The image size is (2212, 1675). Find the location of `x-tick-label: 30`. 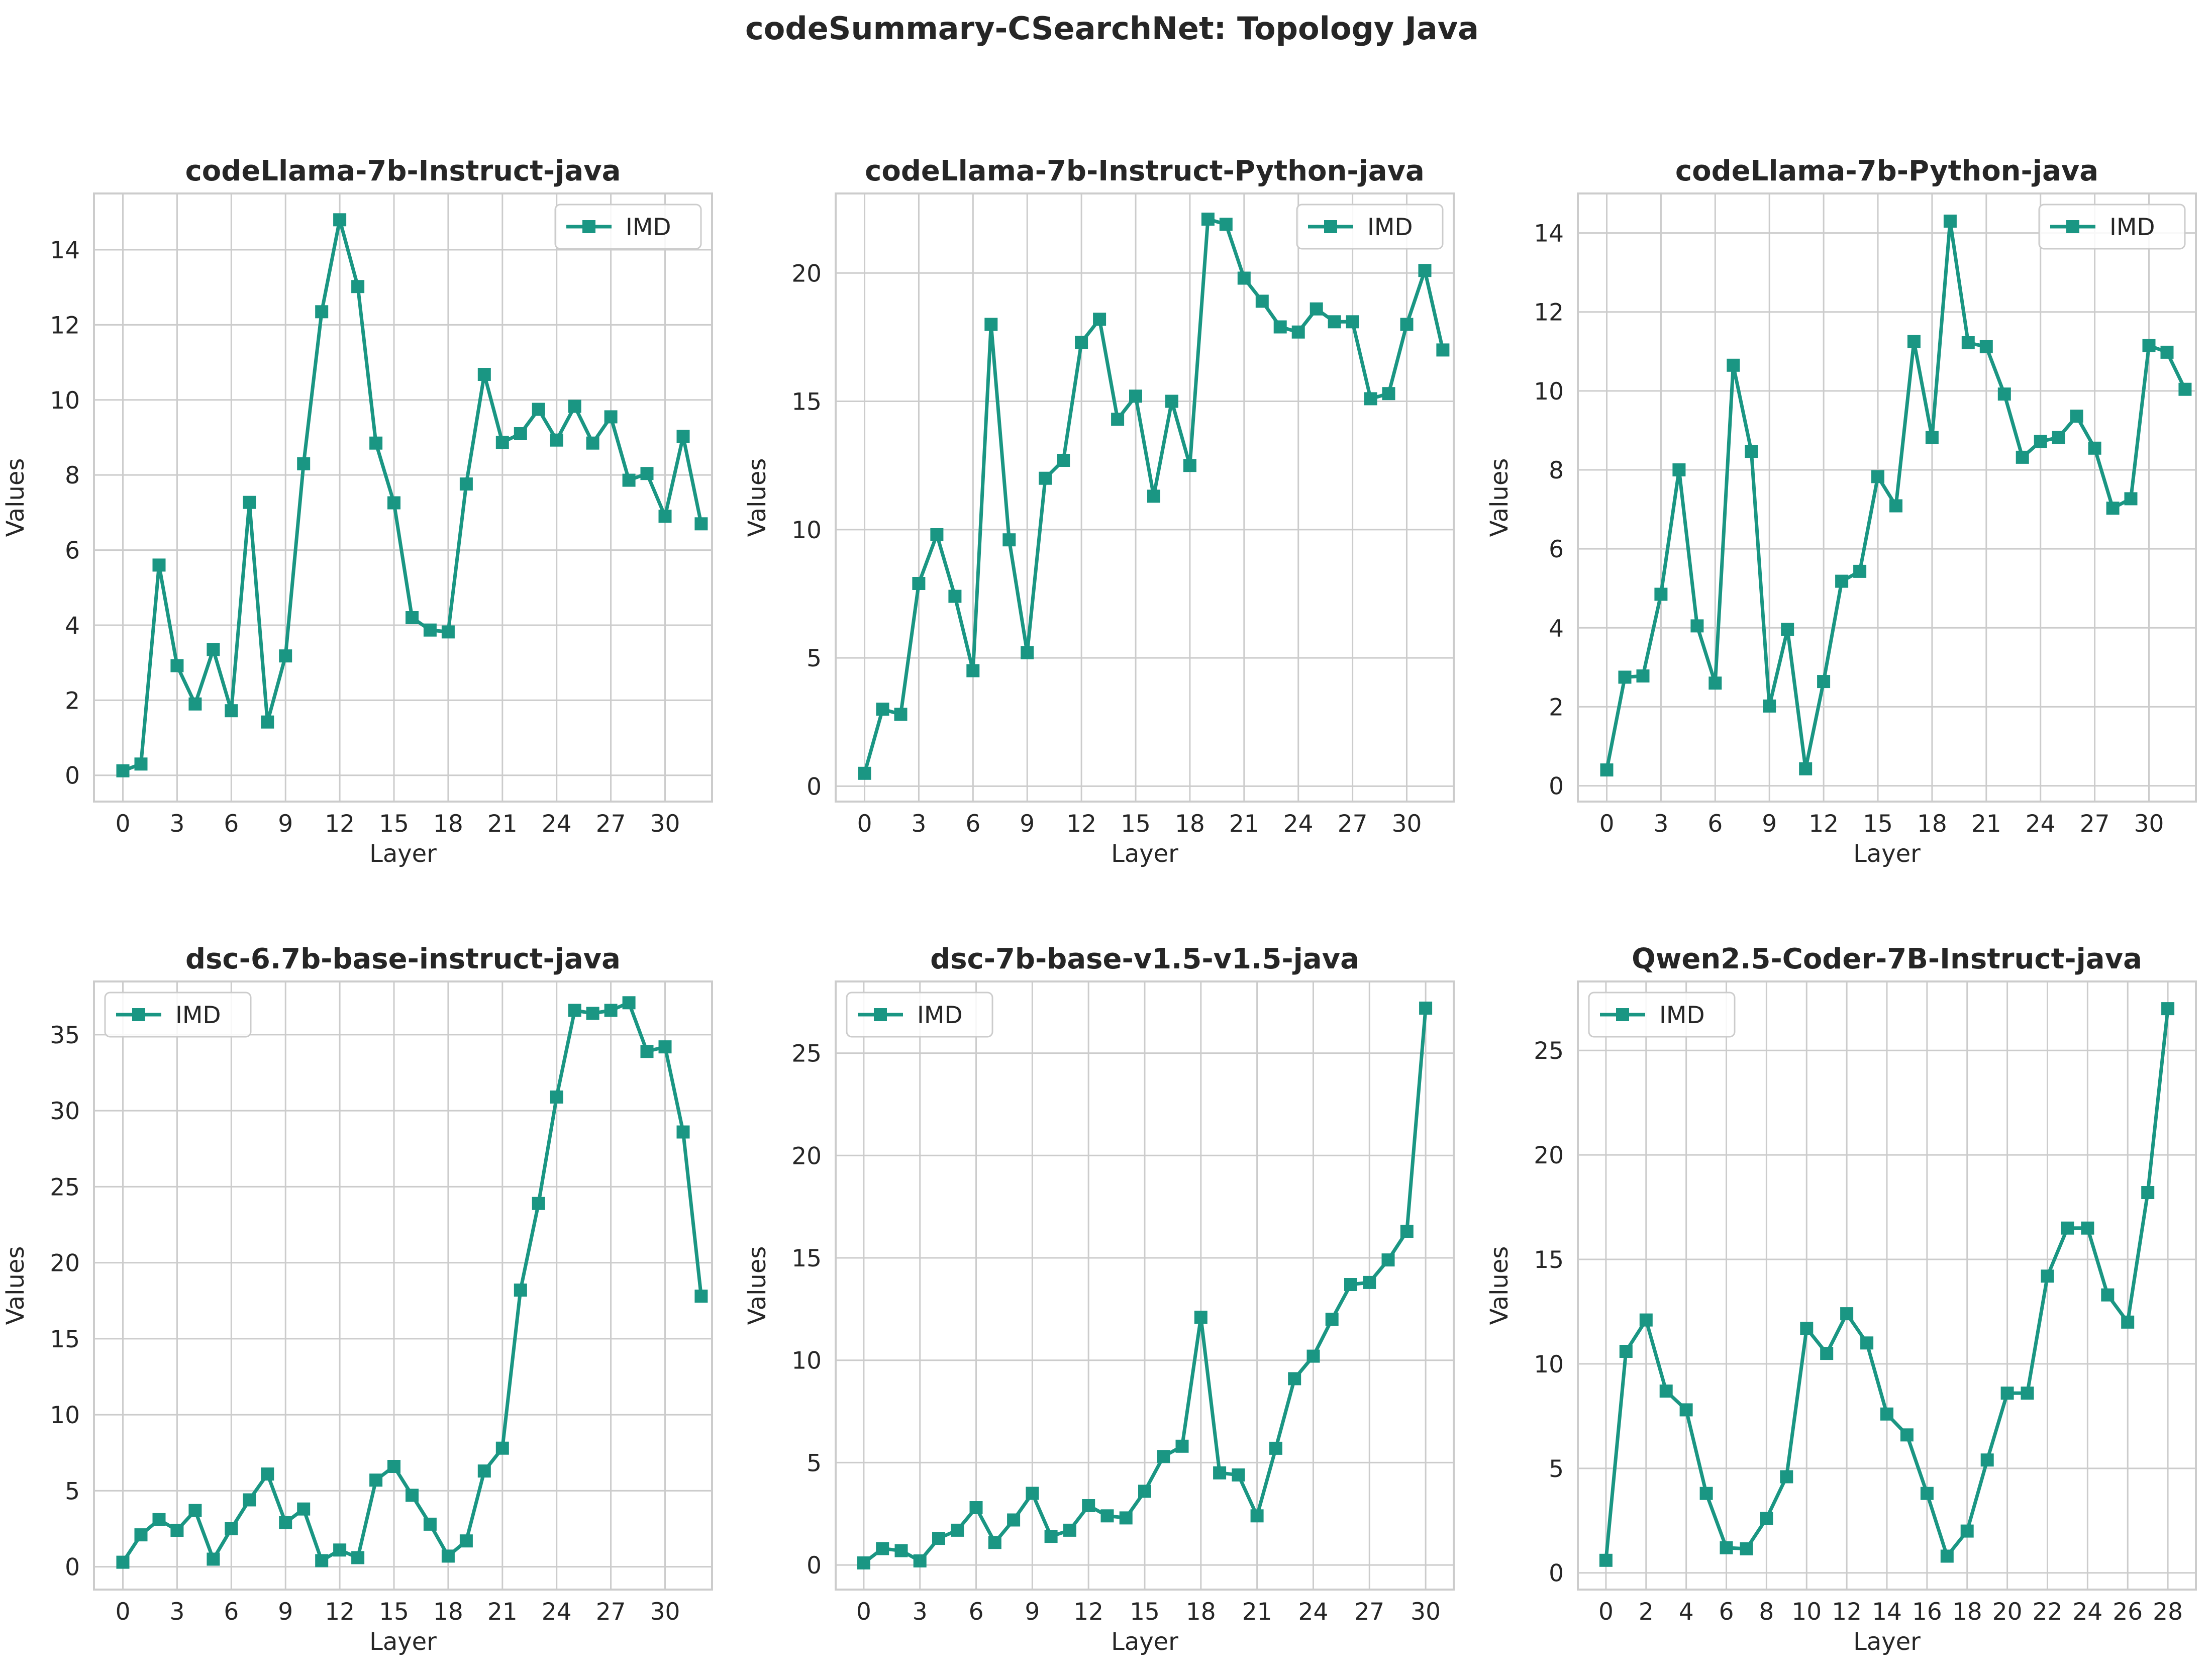

x-tick-label: 30 is located at coordinates (665, 1612).